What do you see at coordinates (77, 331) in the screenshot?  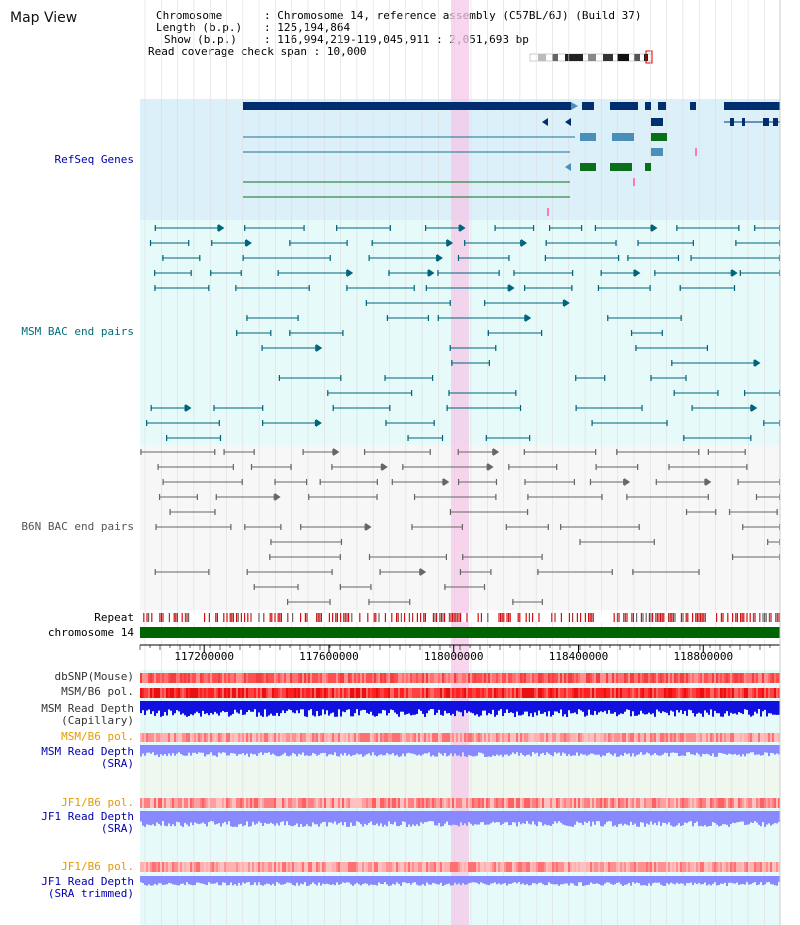 I see `msm-bac-label: MSM BAC end pairs` at bounding box center [77, 331].